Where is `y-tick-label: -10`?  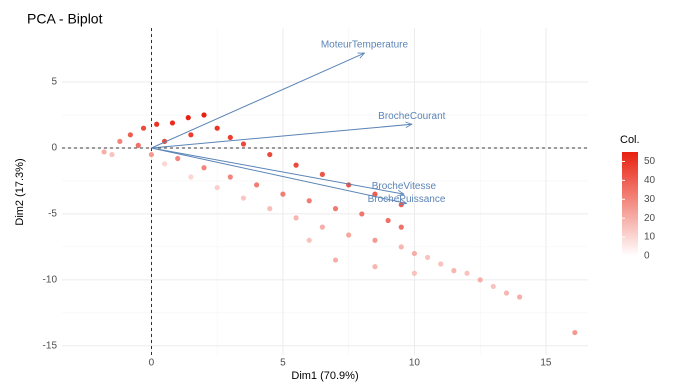
y-tick-label: -10 is located at coordinates (50, 279).